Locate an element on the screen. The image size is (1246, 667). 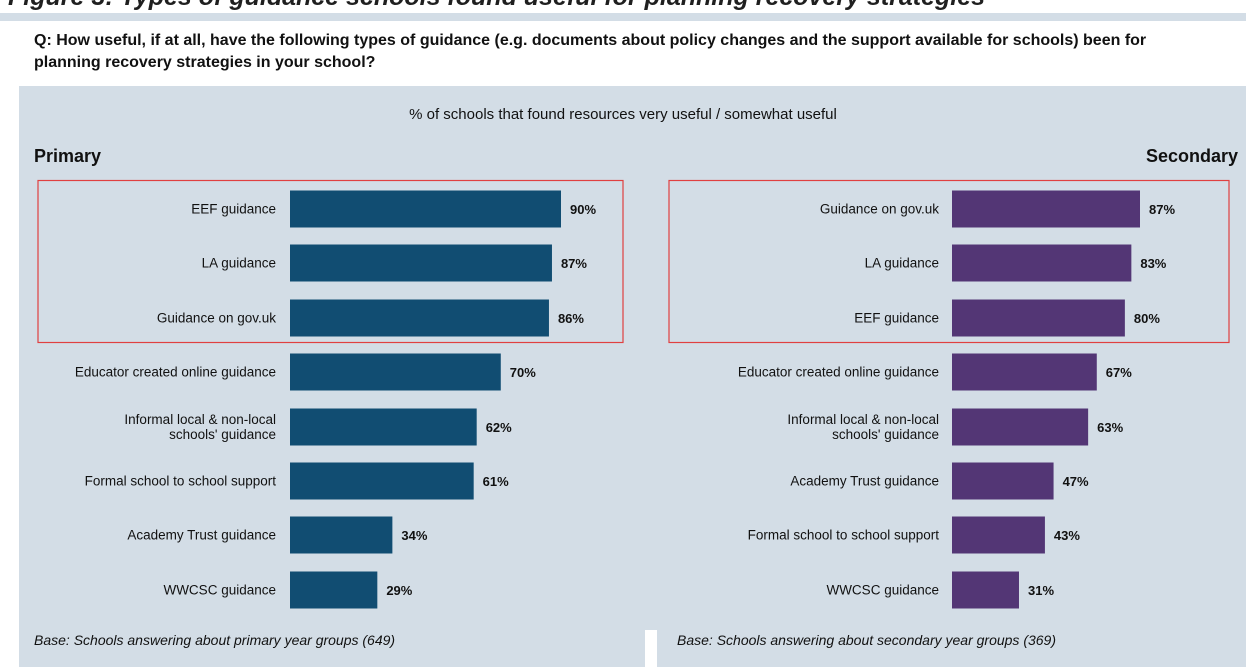
primary-category-label: Formal school to school support is located at coordinates (181, 481).